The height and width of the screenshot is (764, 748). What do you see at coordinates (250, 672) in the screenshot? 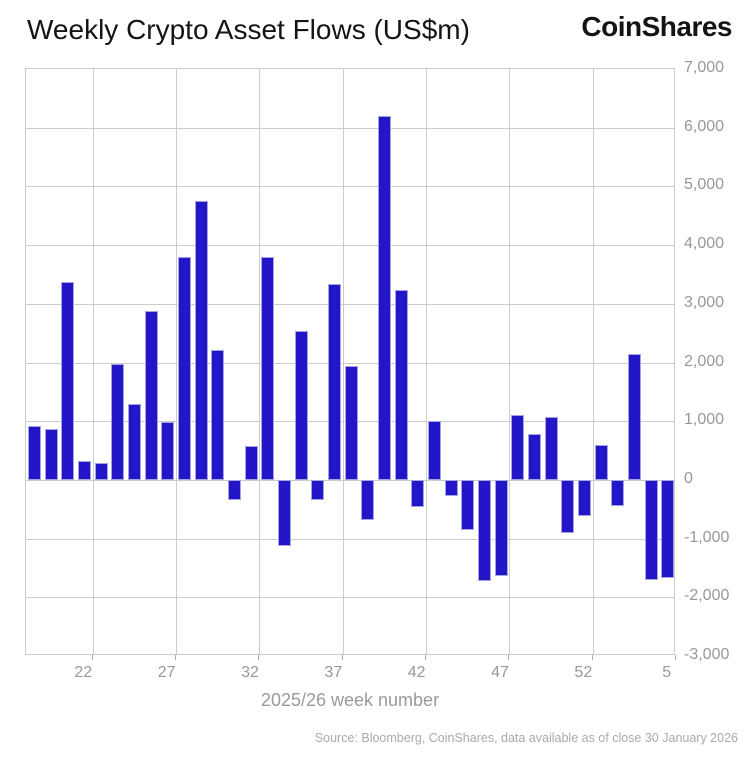
I see `x-axis-label-week-32: 32` at bounding box center [250, 672].